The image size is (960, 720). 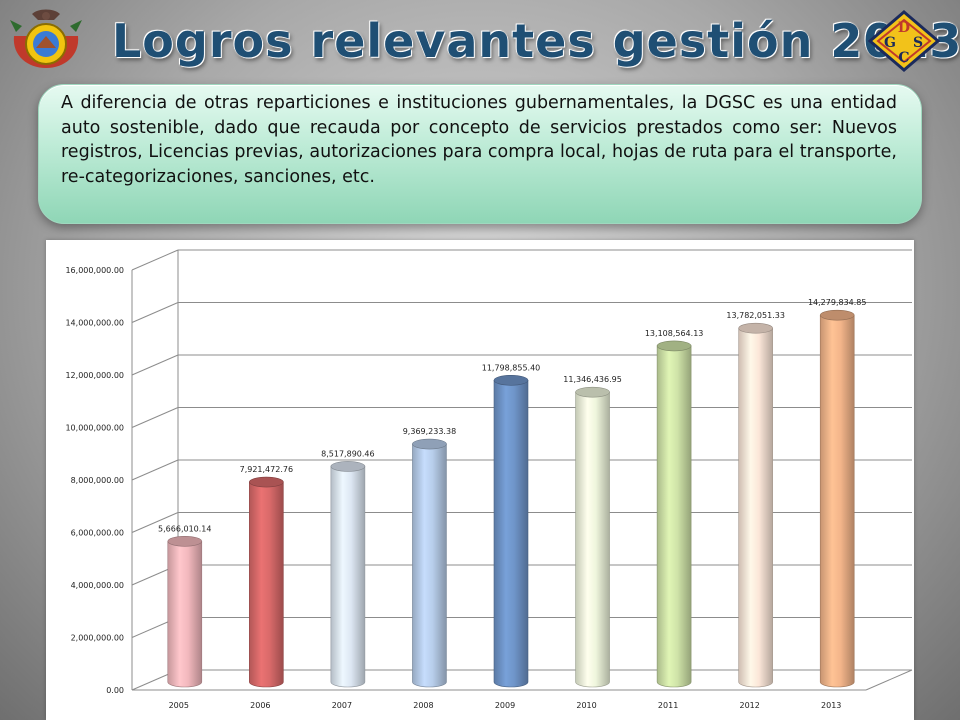 What do you see at coordinates (511, 367) in the screenshot?
I see `data-label: 11,798,855.40` at bounding box center [511, 367].